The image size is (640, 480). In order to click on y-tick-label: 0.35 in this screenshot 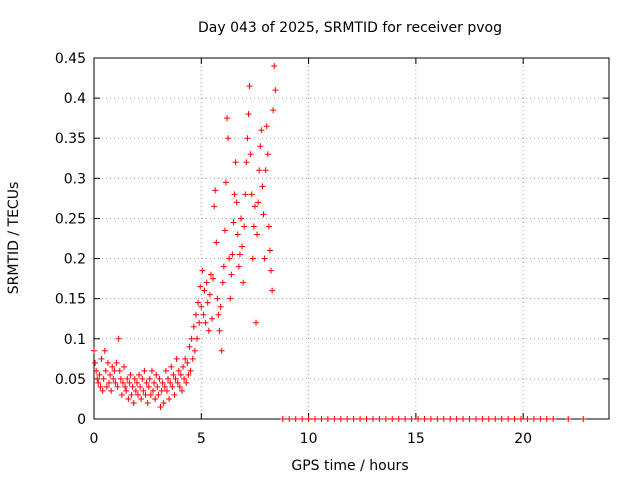, I will do `click(70, 139)`.